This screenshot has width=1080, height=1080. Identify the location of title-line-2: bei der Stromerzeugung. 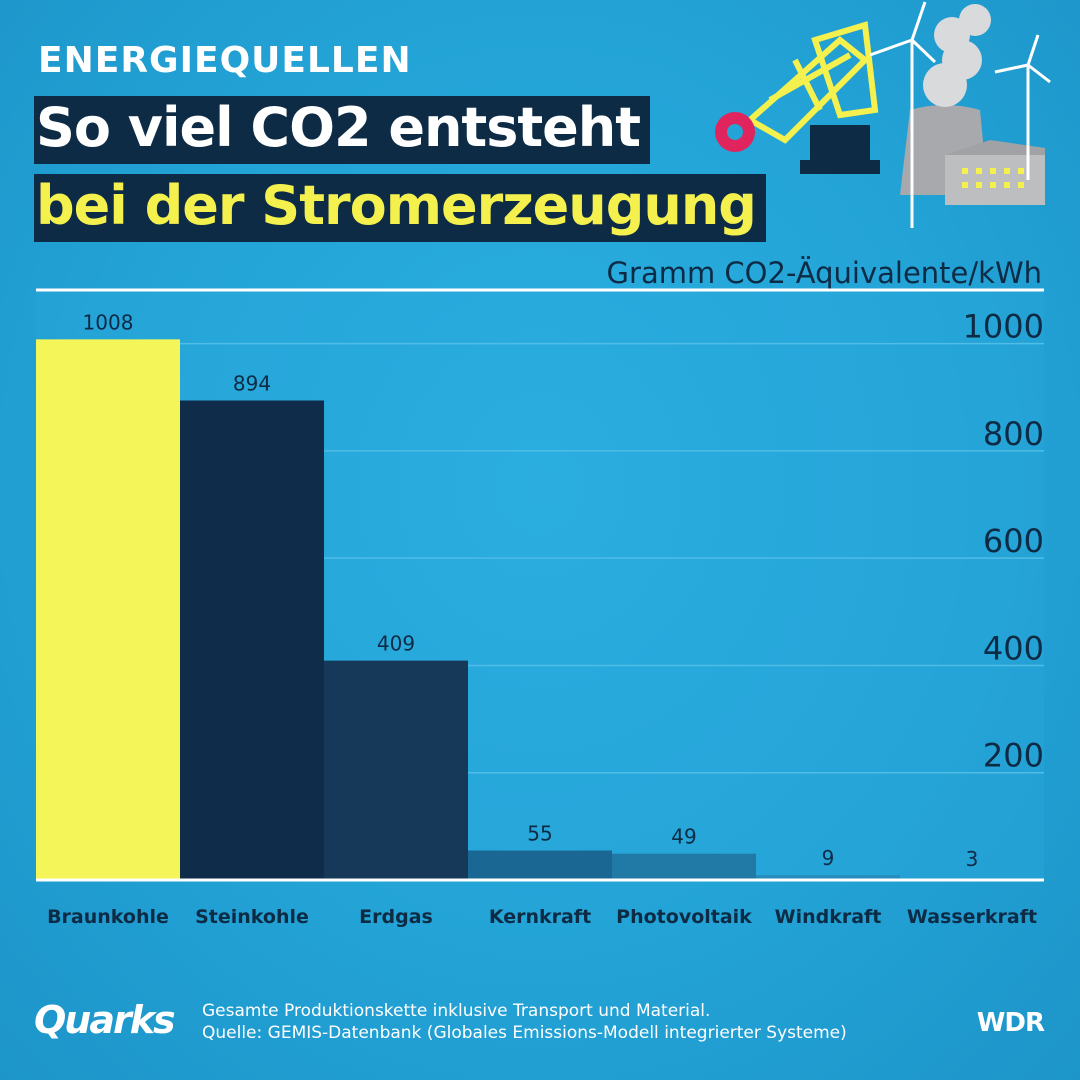
(400, 208).